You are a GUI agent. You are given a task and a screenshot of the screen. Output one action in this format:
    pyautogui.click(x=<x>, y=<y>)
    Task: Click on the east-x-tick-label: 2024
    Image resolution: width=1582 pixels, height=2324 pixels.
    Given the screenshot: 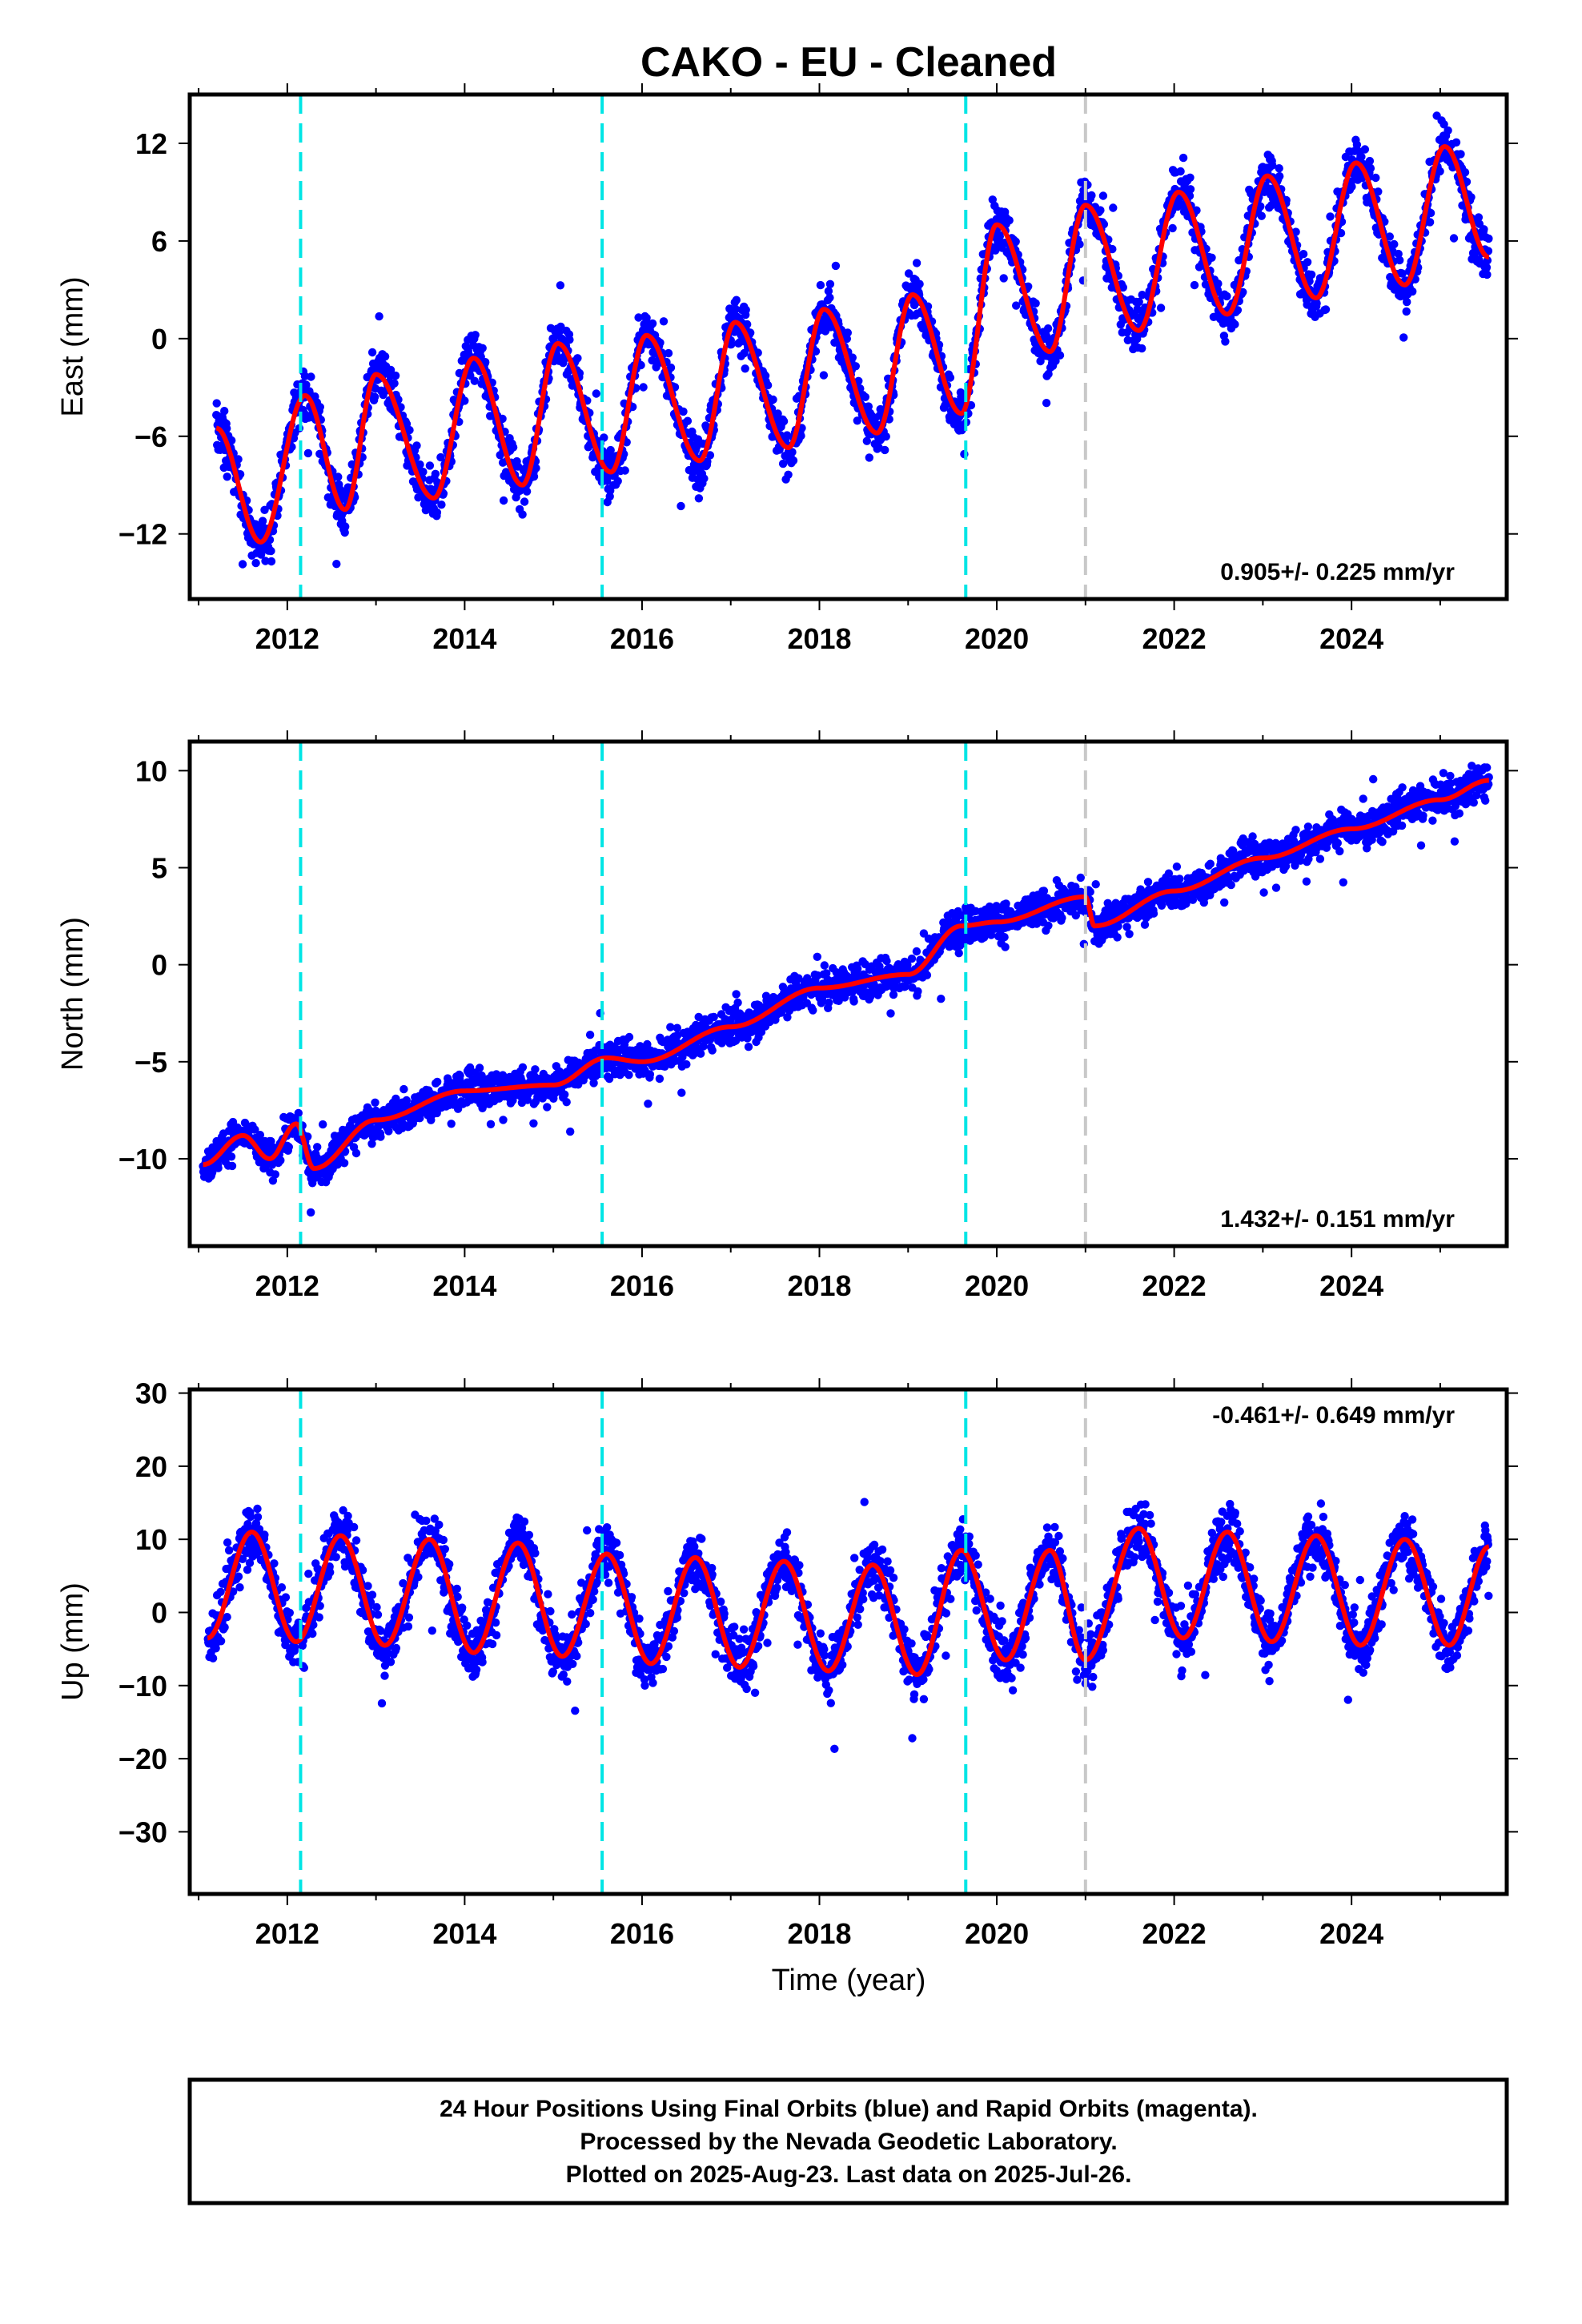 What is the action you would take?
    pyautogui.click(x=1351, y=638)
    